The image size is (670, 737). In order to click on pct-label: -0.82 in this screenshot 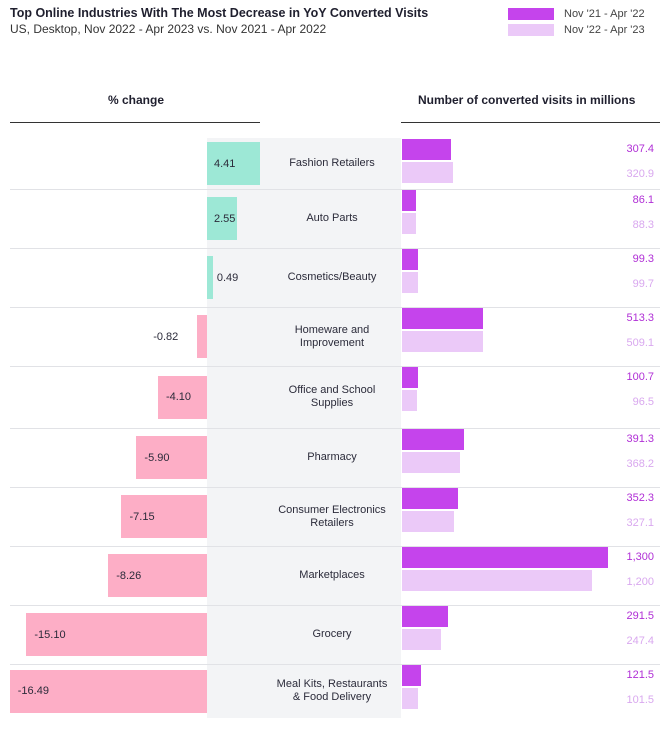, I will do `click(166, 336)`.